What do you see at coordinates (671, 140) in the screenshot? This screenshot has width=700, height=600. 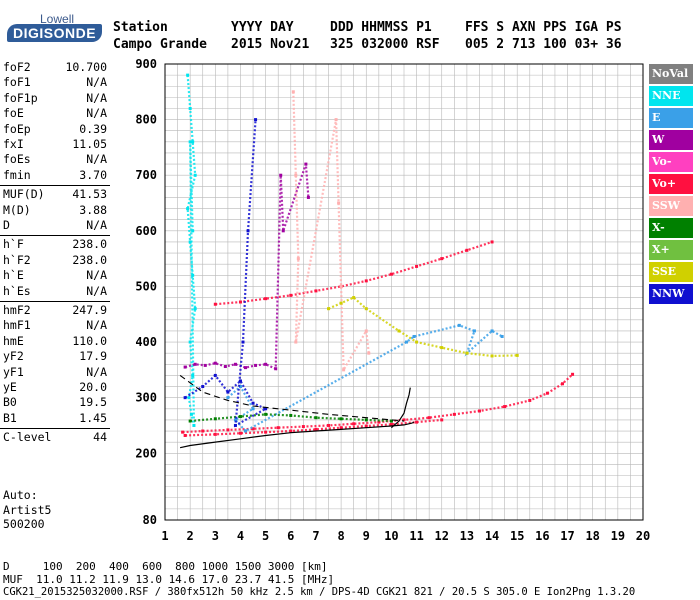 I see `legend-item: W` at bounding box center [671, 140].